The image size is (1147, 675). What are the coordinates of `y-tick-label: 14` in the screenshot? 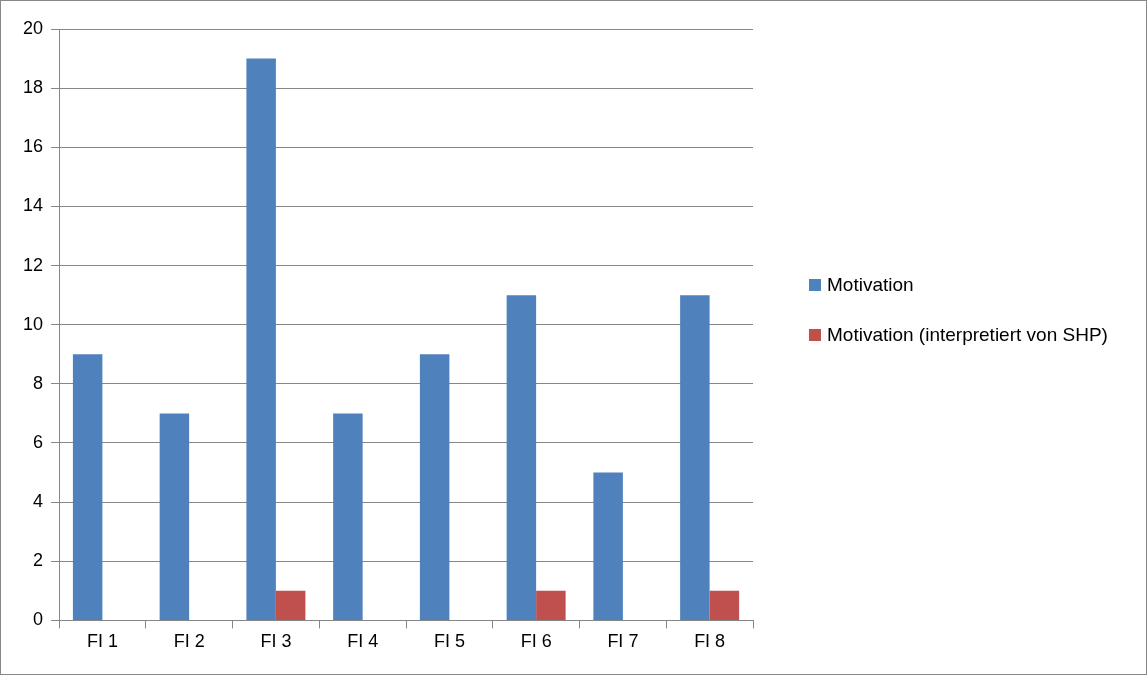 It's located at (33, 205).